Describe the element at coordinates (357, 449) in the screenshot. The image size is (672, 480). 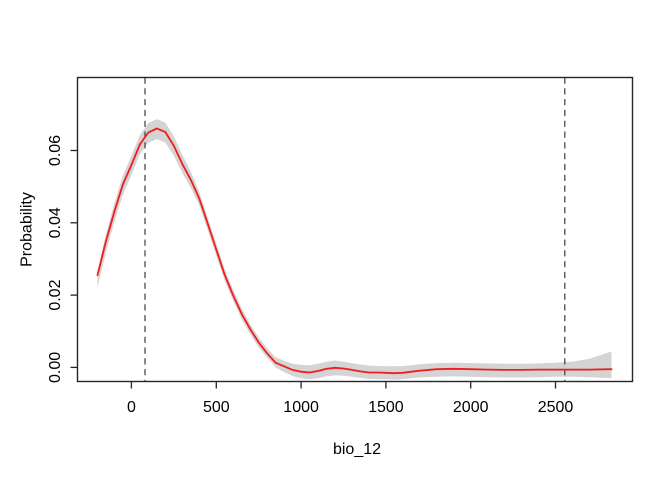
I see `x-axis-title: bio_12` at that location.